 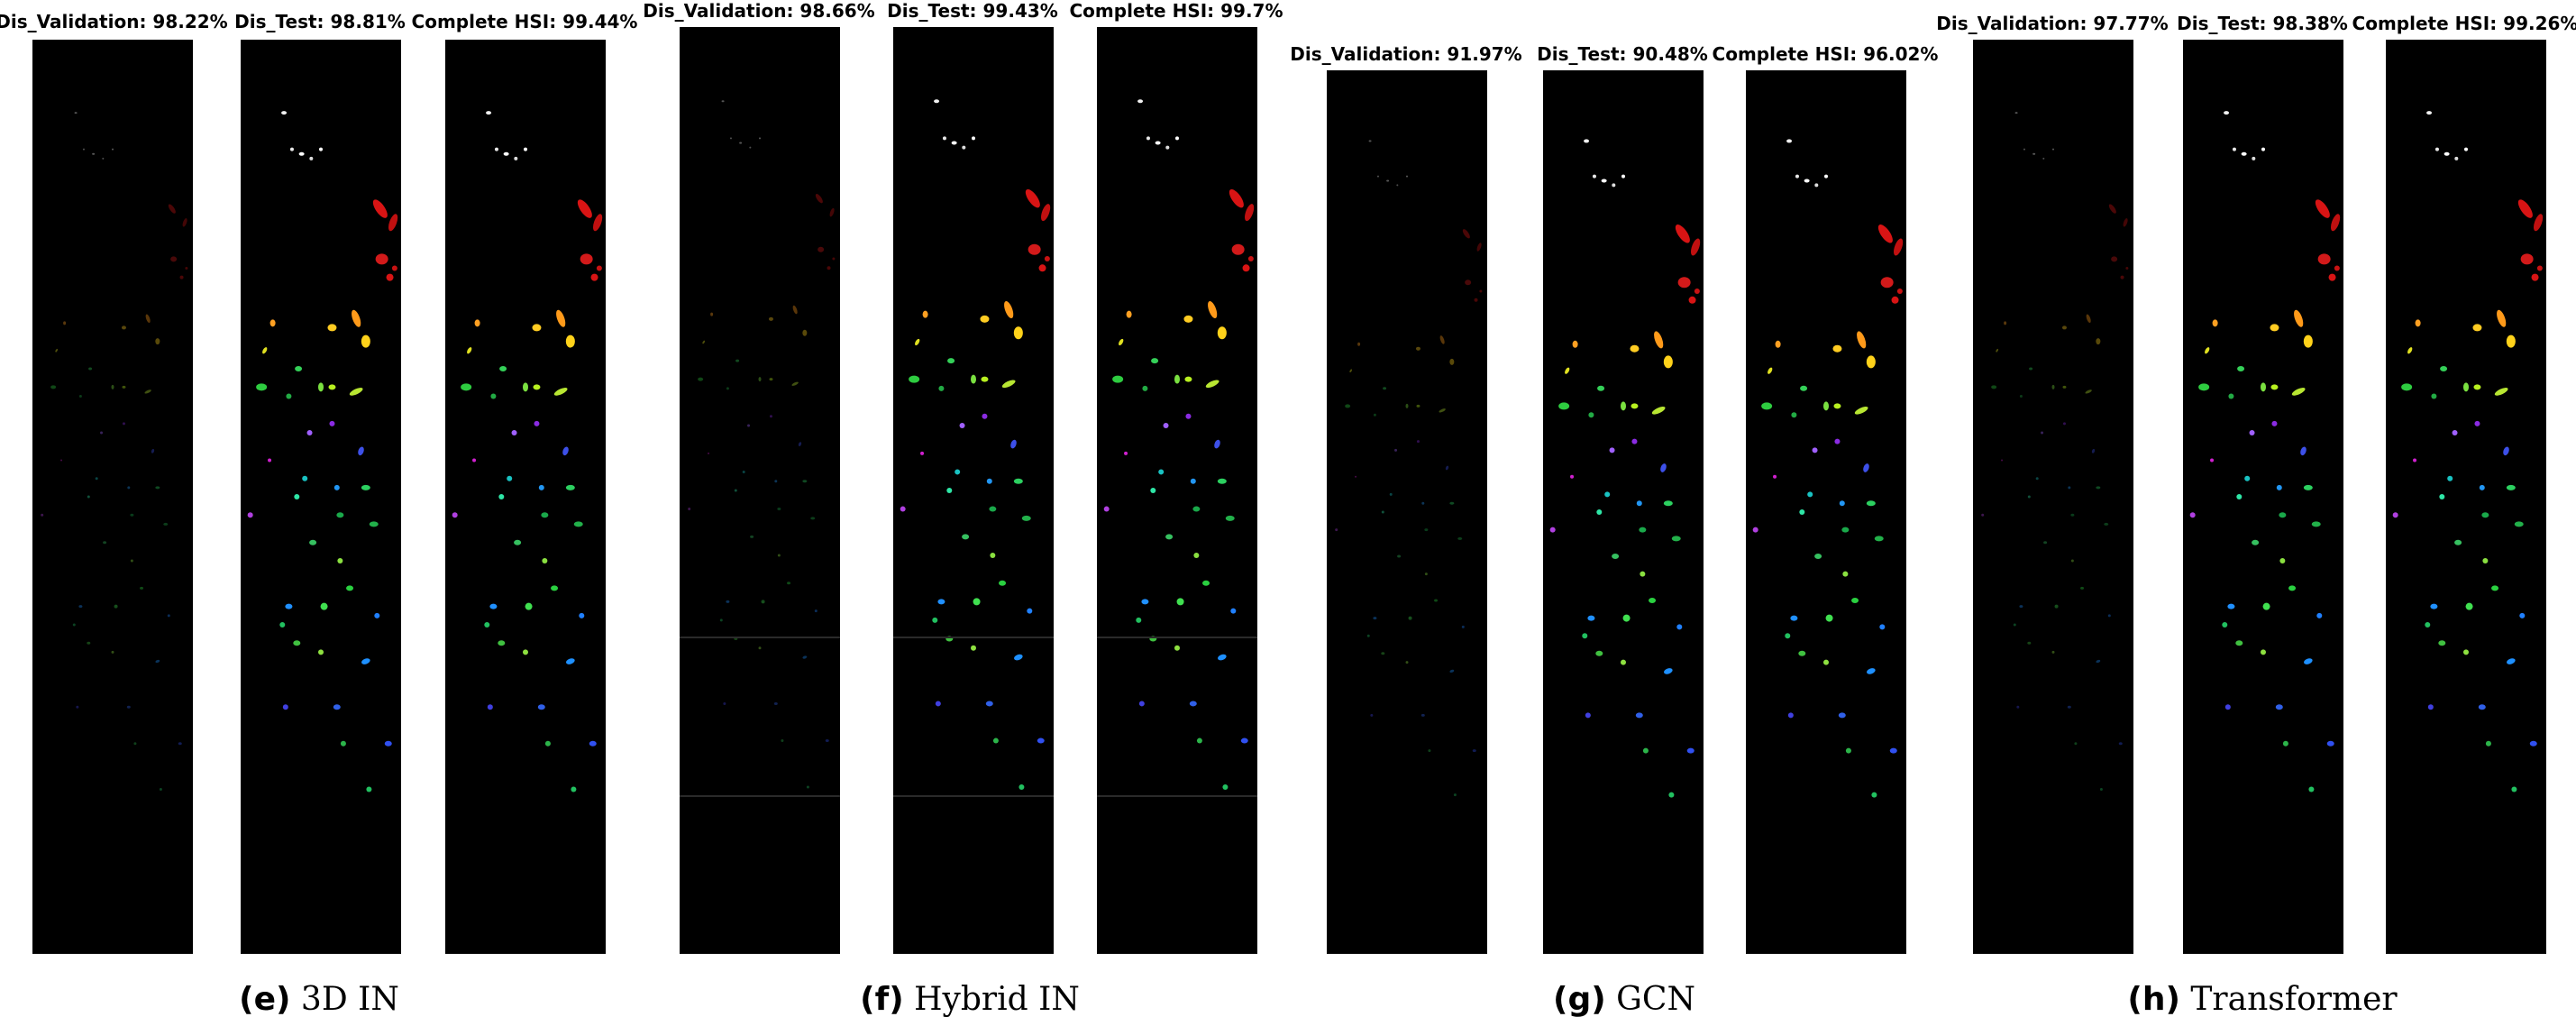 What do you see at coordinates (1579, 1000) in the screenshot?
I see `caption-tag: (g)` at bounding box center [1579, 1000].